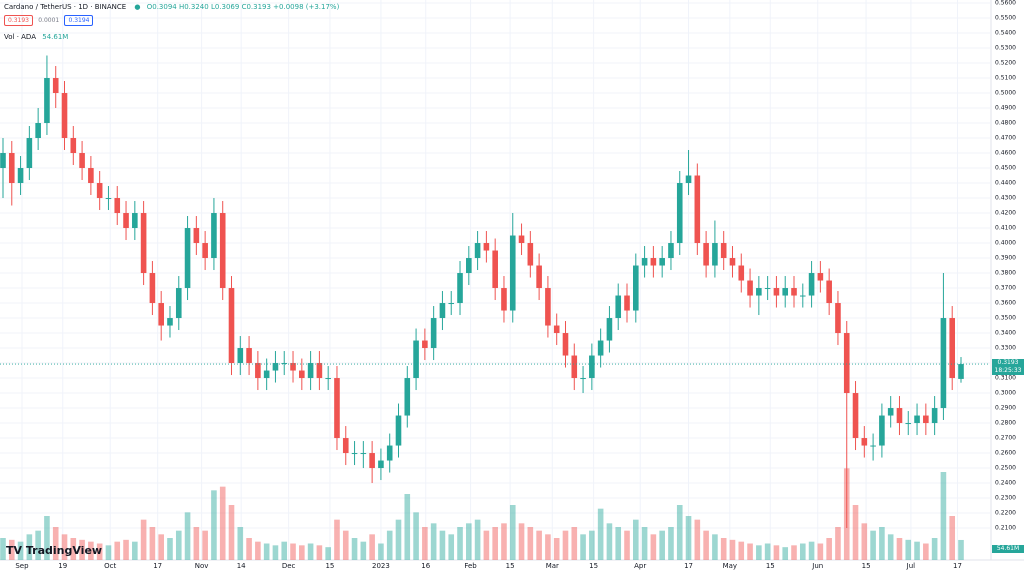 This screenshot has height=573, width=1024. I want to click on symbol-title: Cardano / TetherUS · 1D · BINANCE, so click(65, 7).